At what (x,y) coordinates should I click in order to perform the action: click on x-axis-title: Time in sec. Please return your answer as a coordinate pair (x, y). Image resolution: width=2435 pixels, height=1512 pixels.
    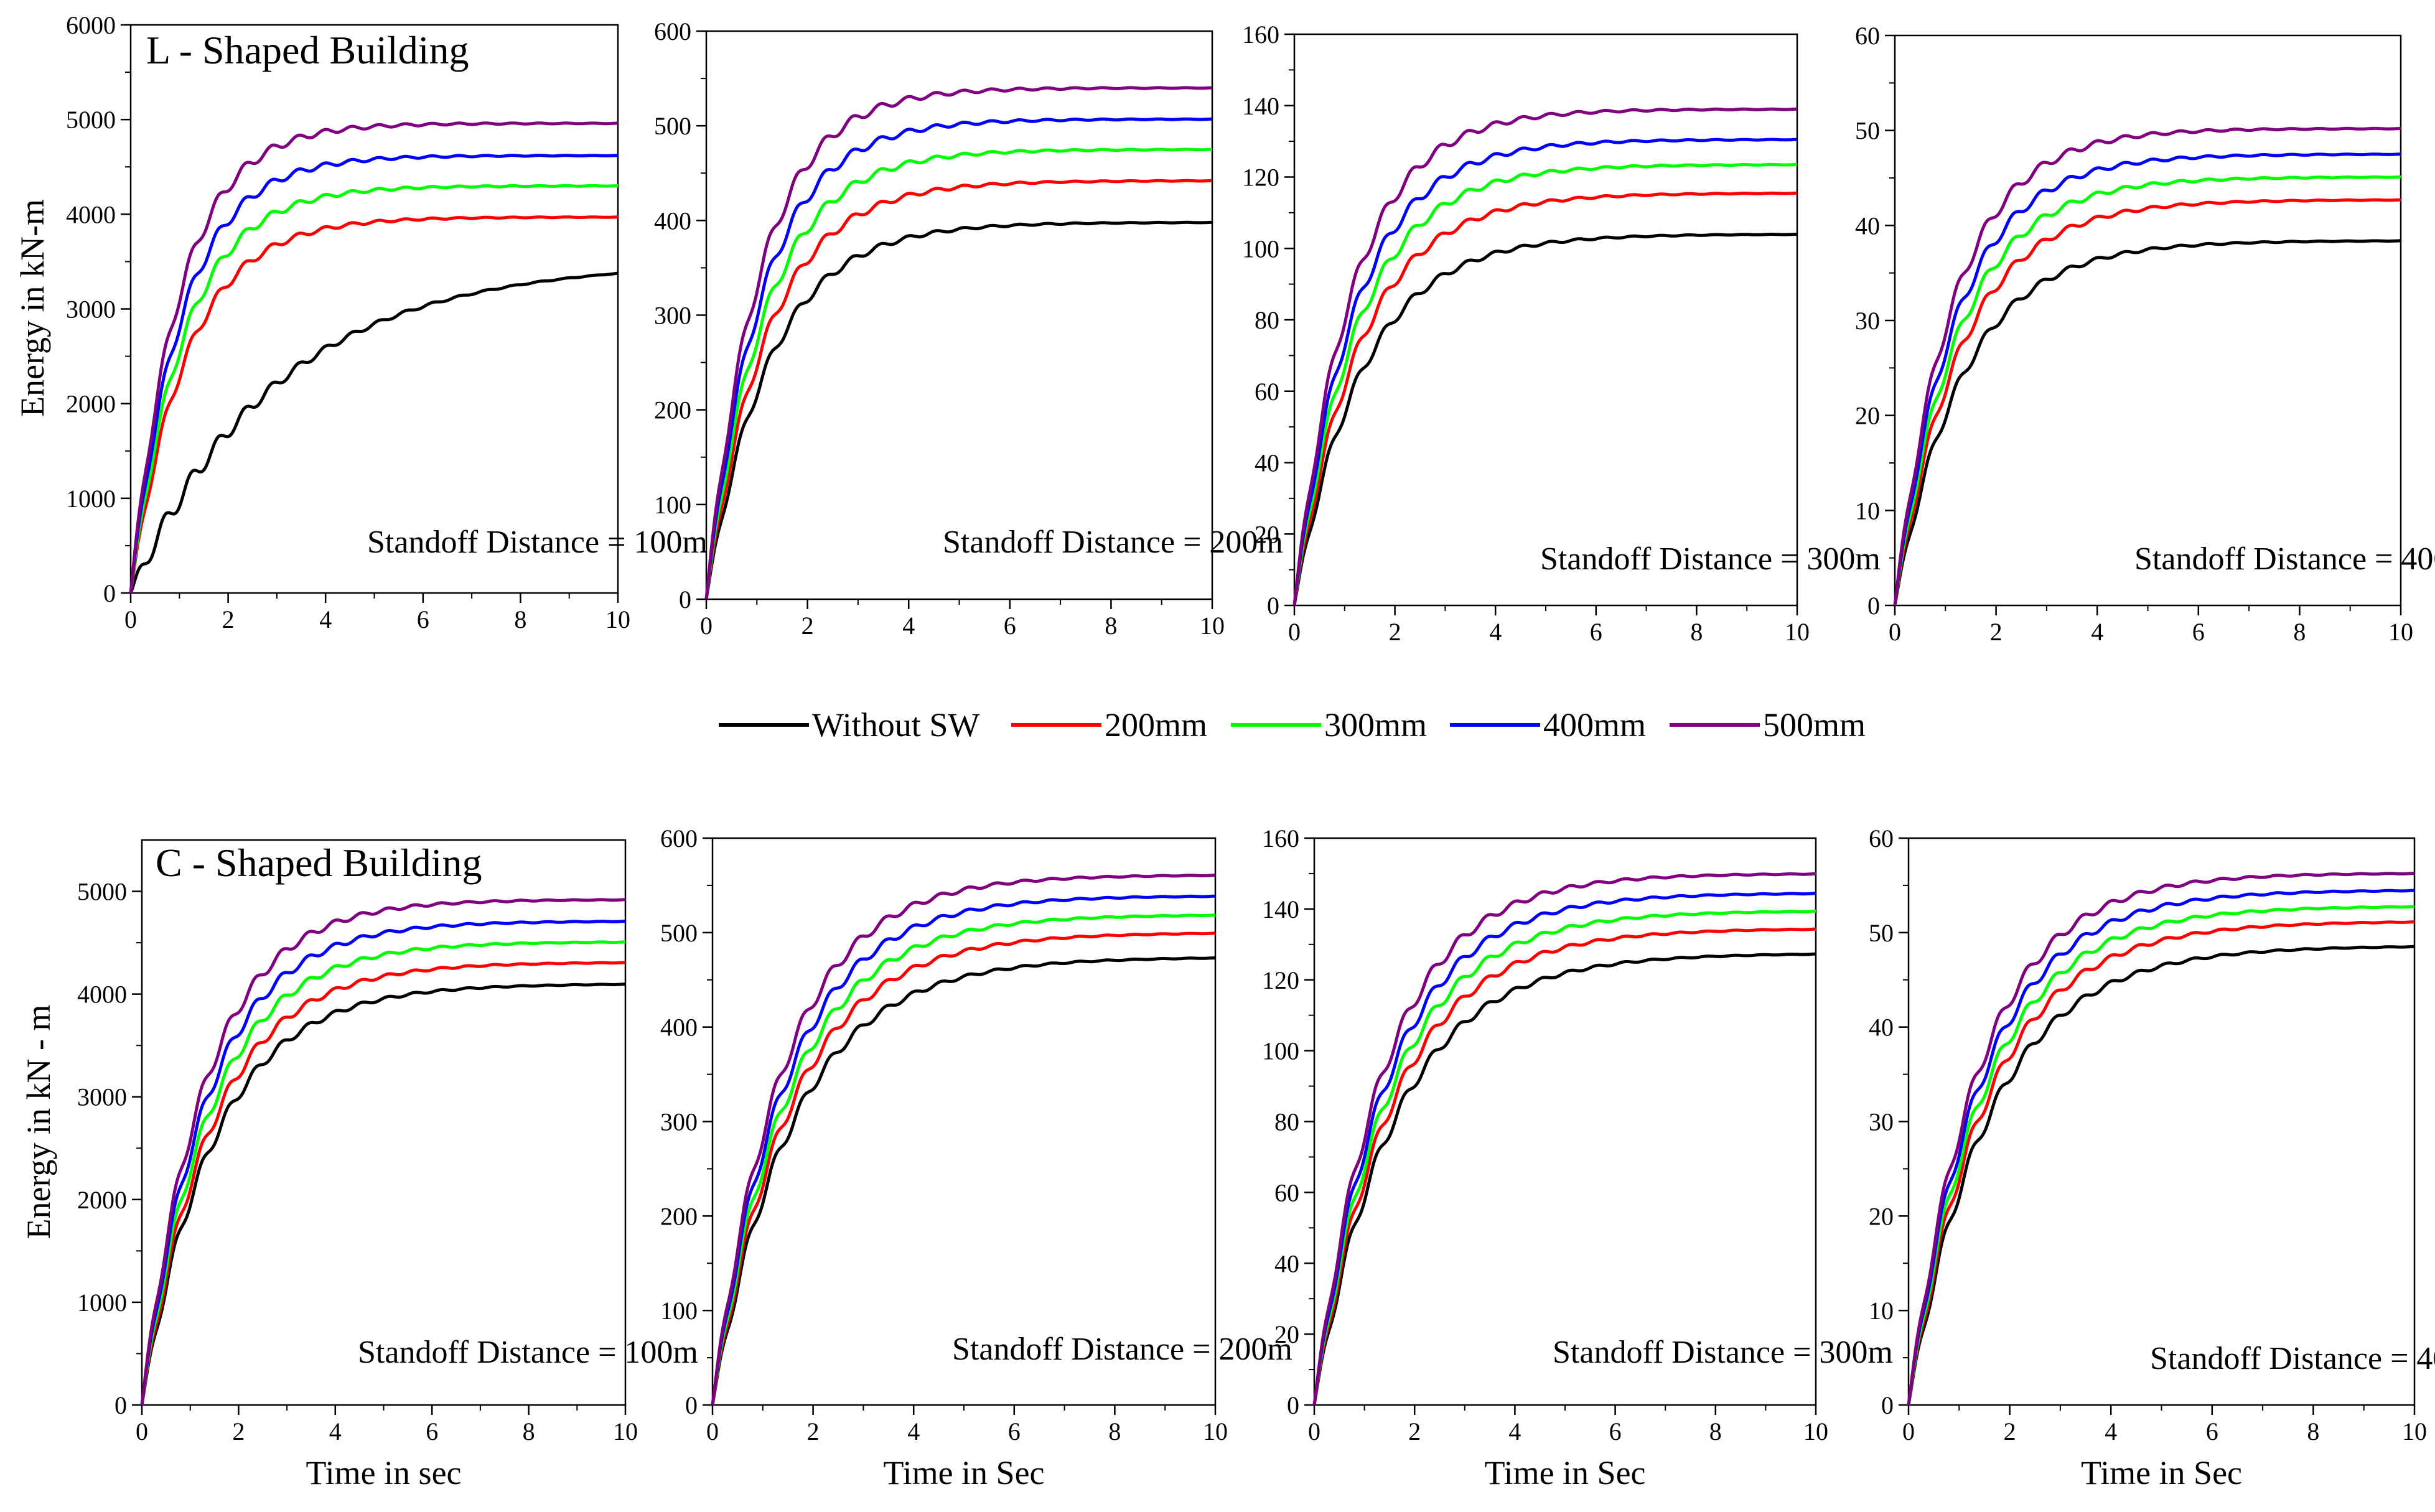
    Looking at the image, I should click on (383, 1473).